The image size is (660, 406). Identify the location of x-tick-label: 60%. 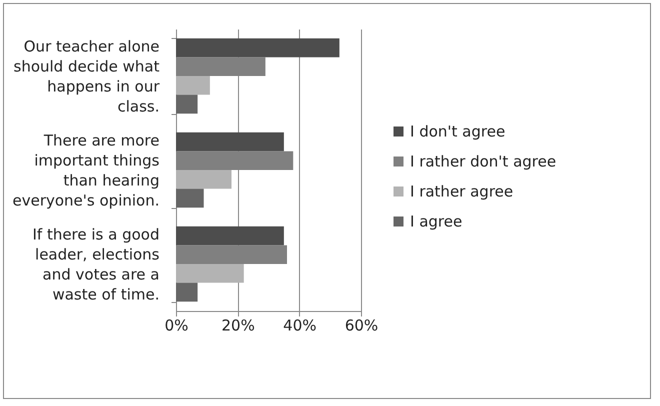
(361, 325).